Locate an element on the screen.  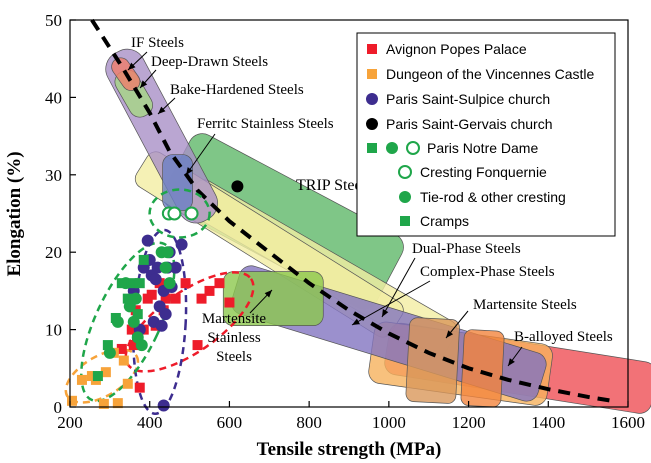
annotation-dual-phase-steels-leader is located at coordinates (398, 287).